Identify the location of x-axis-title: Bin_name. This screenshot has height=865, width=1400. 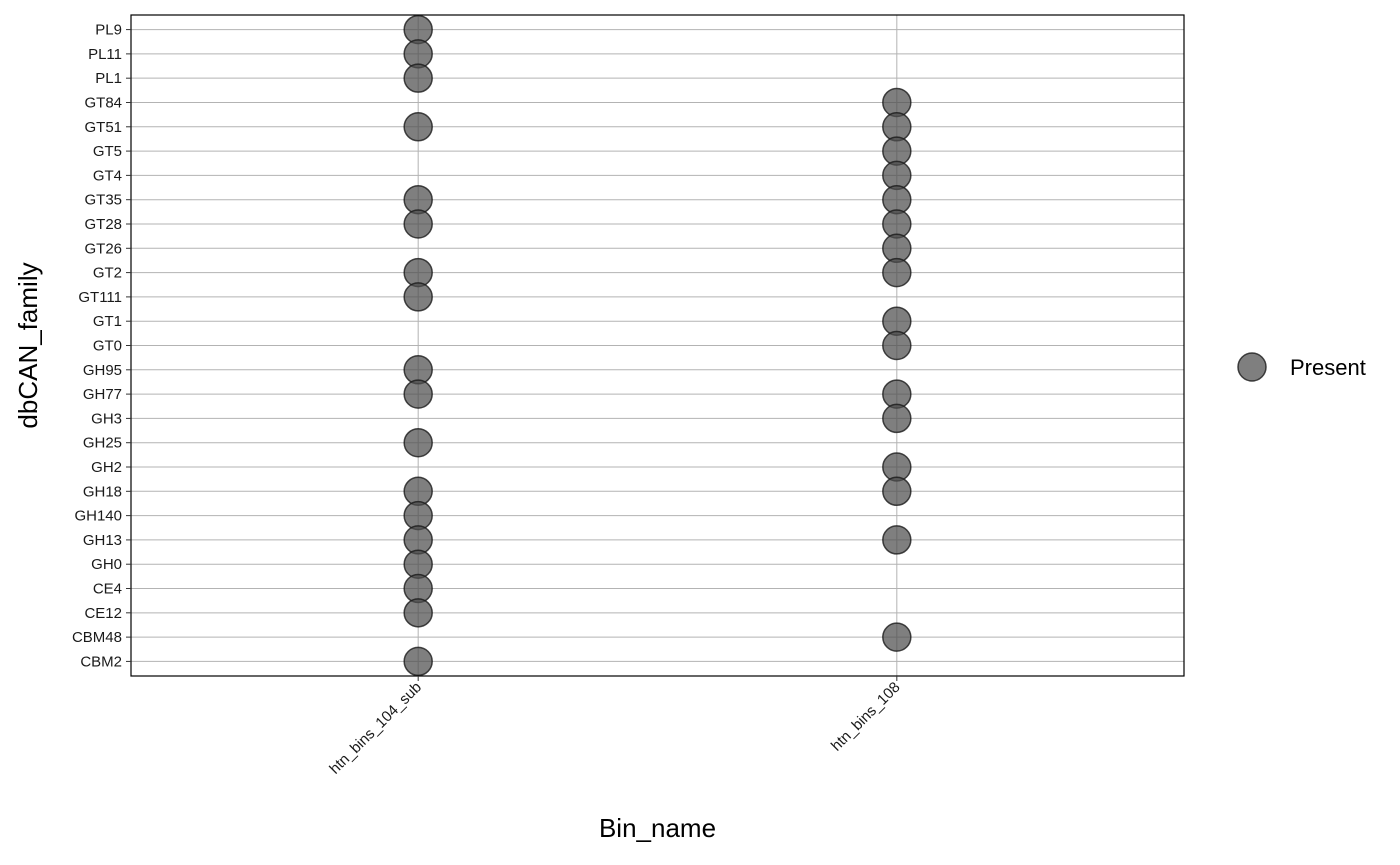
(657, 828).